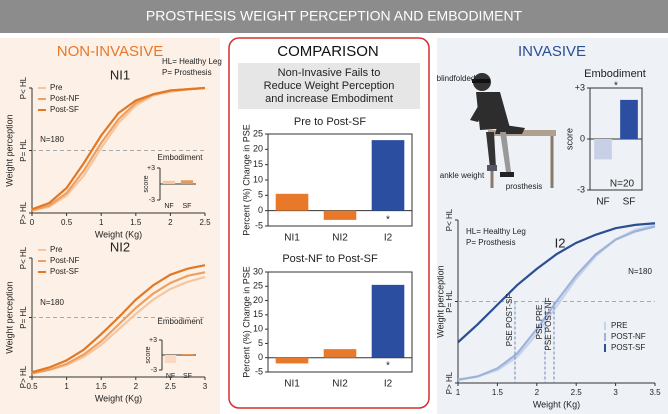  I want to click on pse-label: PSE PRE, so click(539, 322).